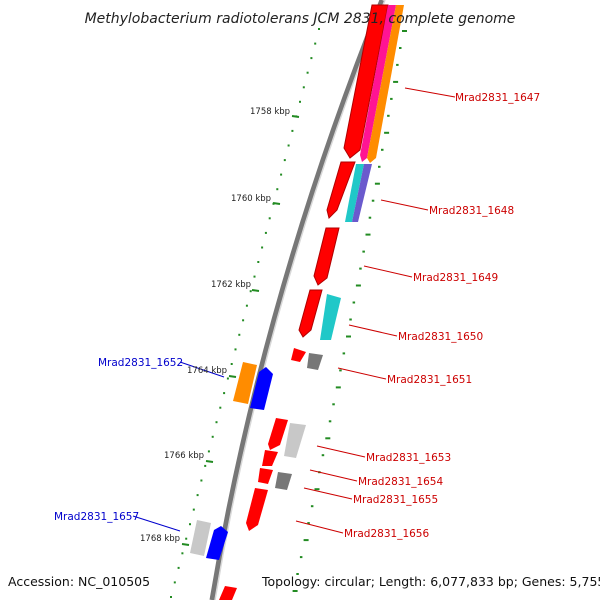 This screenshot has height=600, width=600. I want to click on tick-label: 1766 kbp, so click(184, 456).